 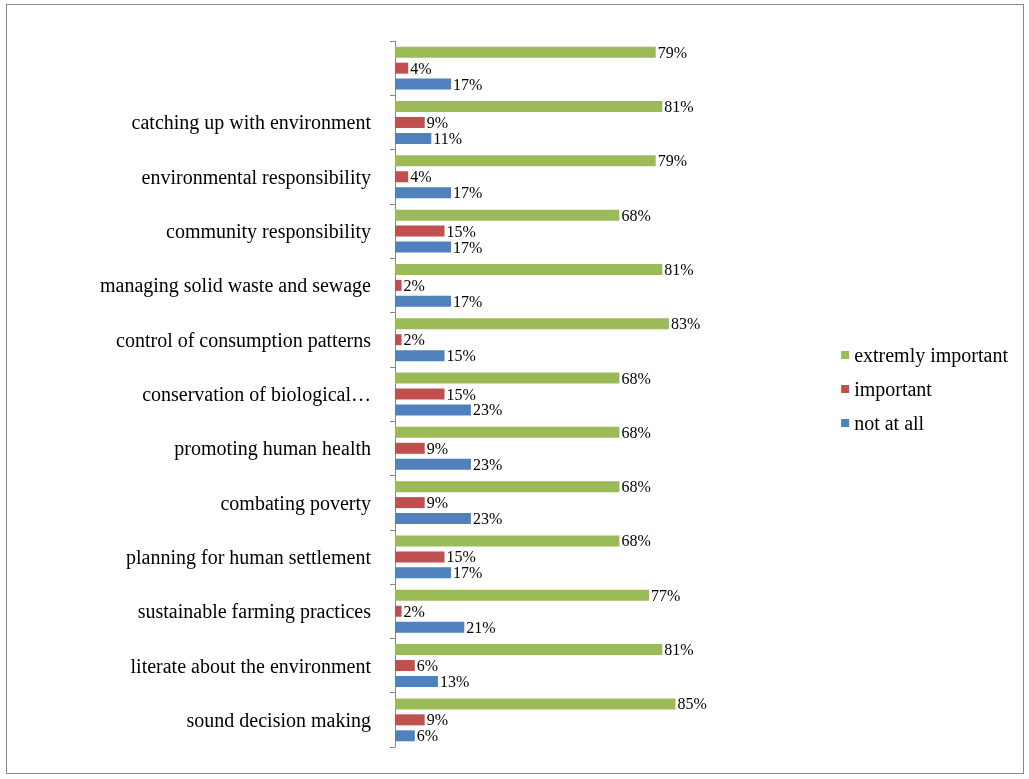 What do you see at coordinates (893, 389) in the screenshot?
I see `legend-label: important` at bounding box center [893, 389].